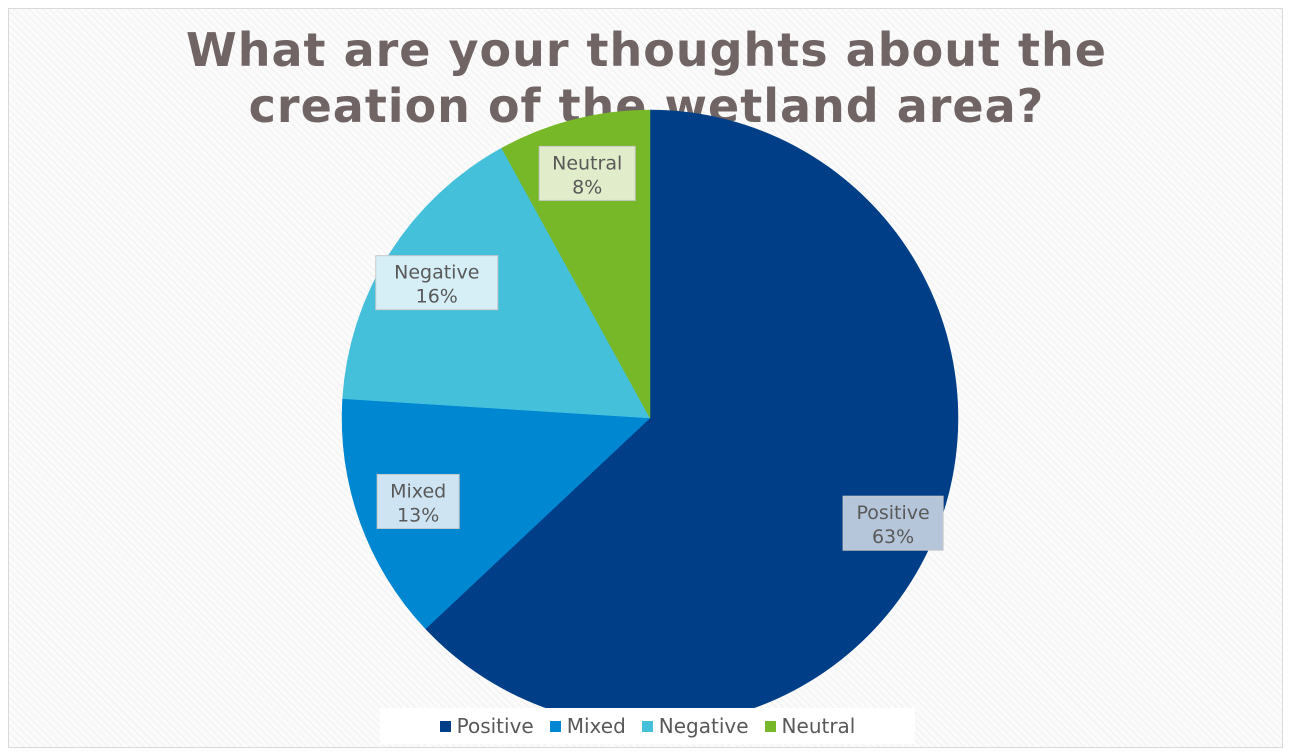  Describe the element at coordinates (646, 50) in the screenshot. I see `chart-title-line-1: What are your thoughts about the` at that location.